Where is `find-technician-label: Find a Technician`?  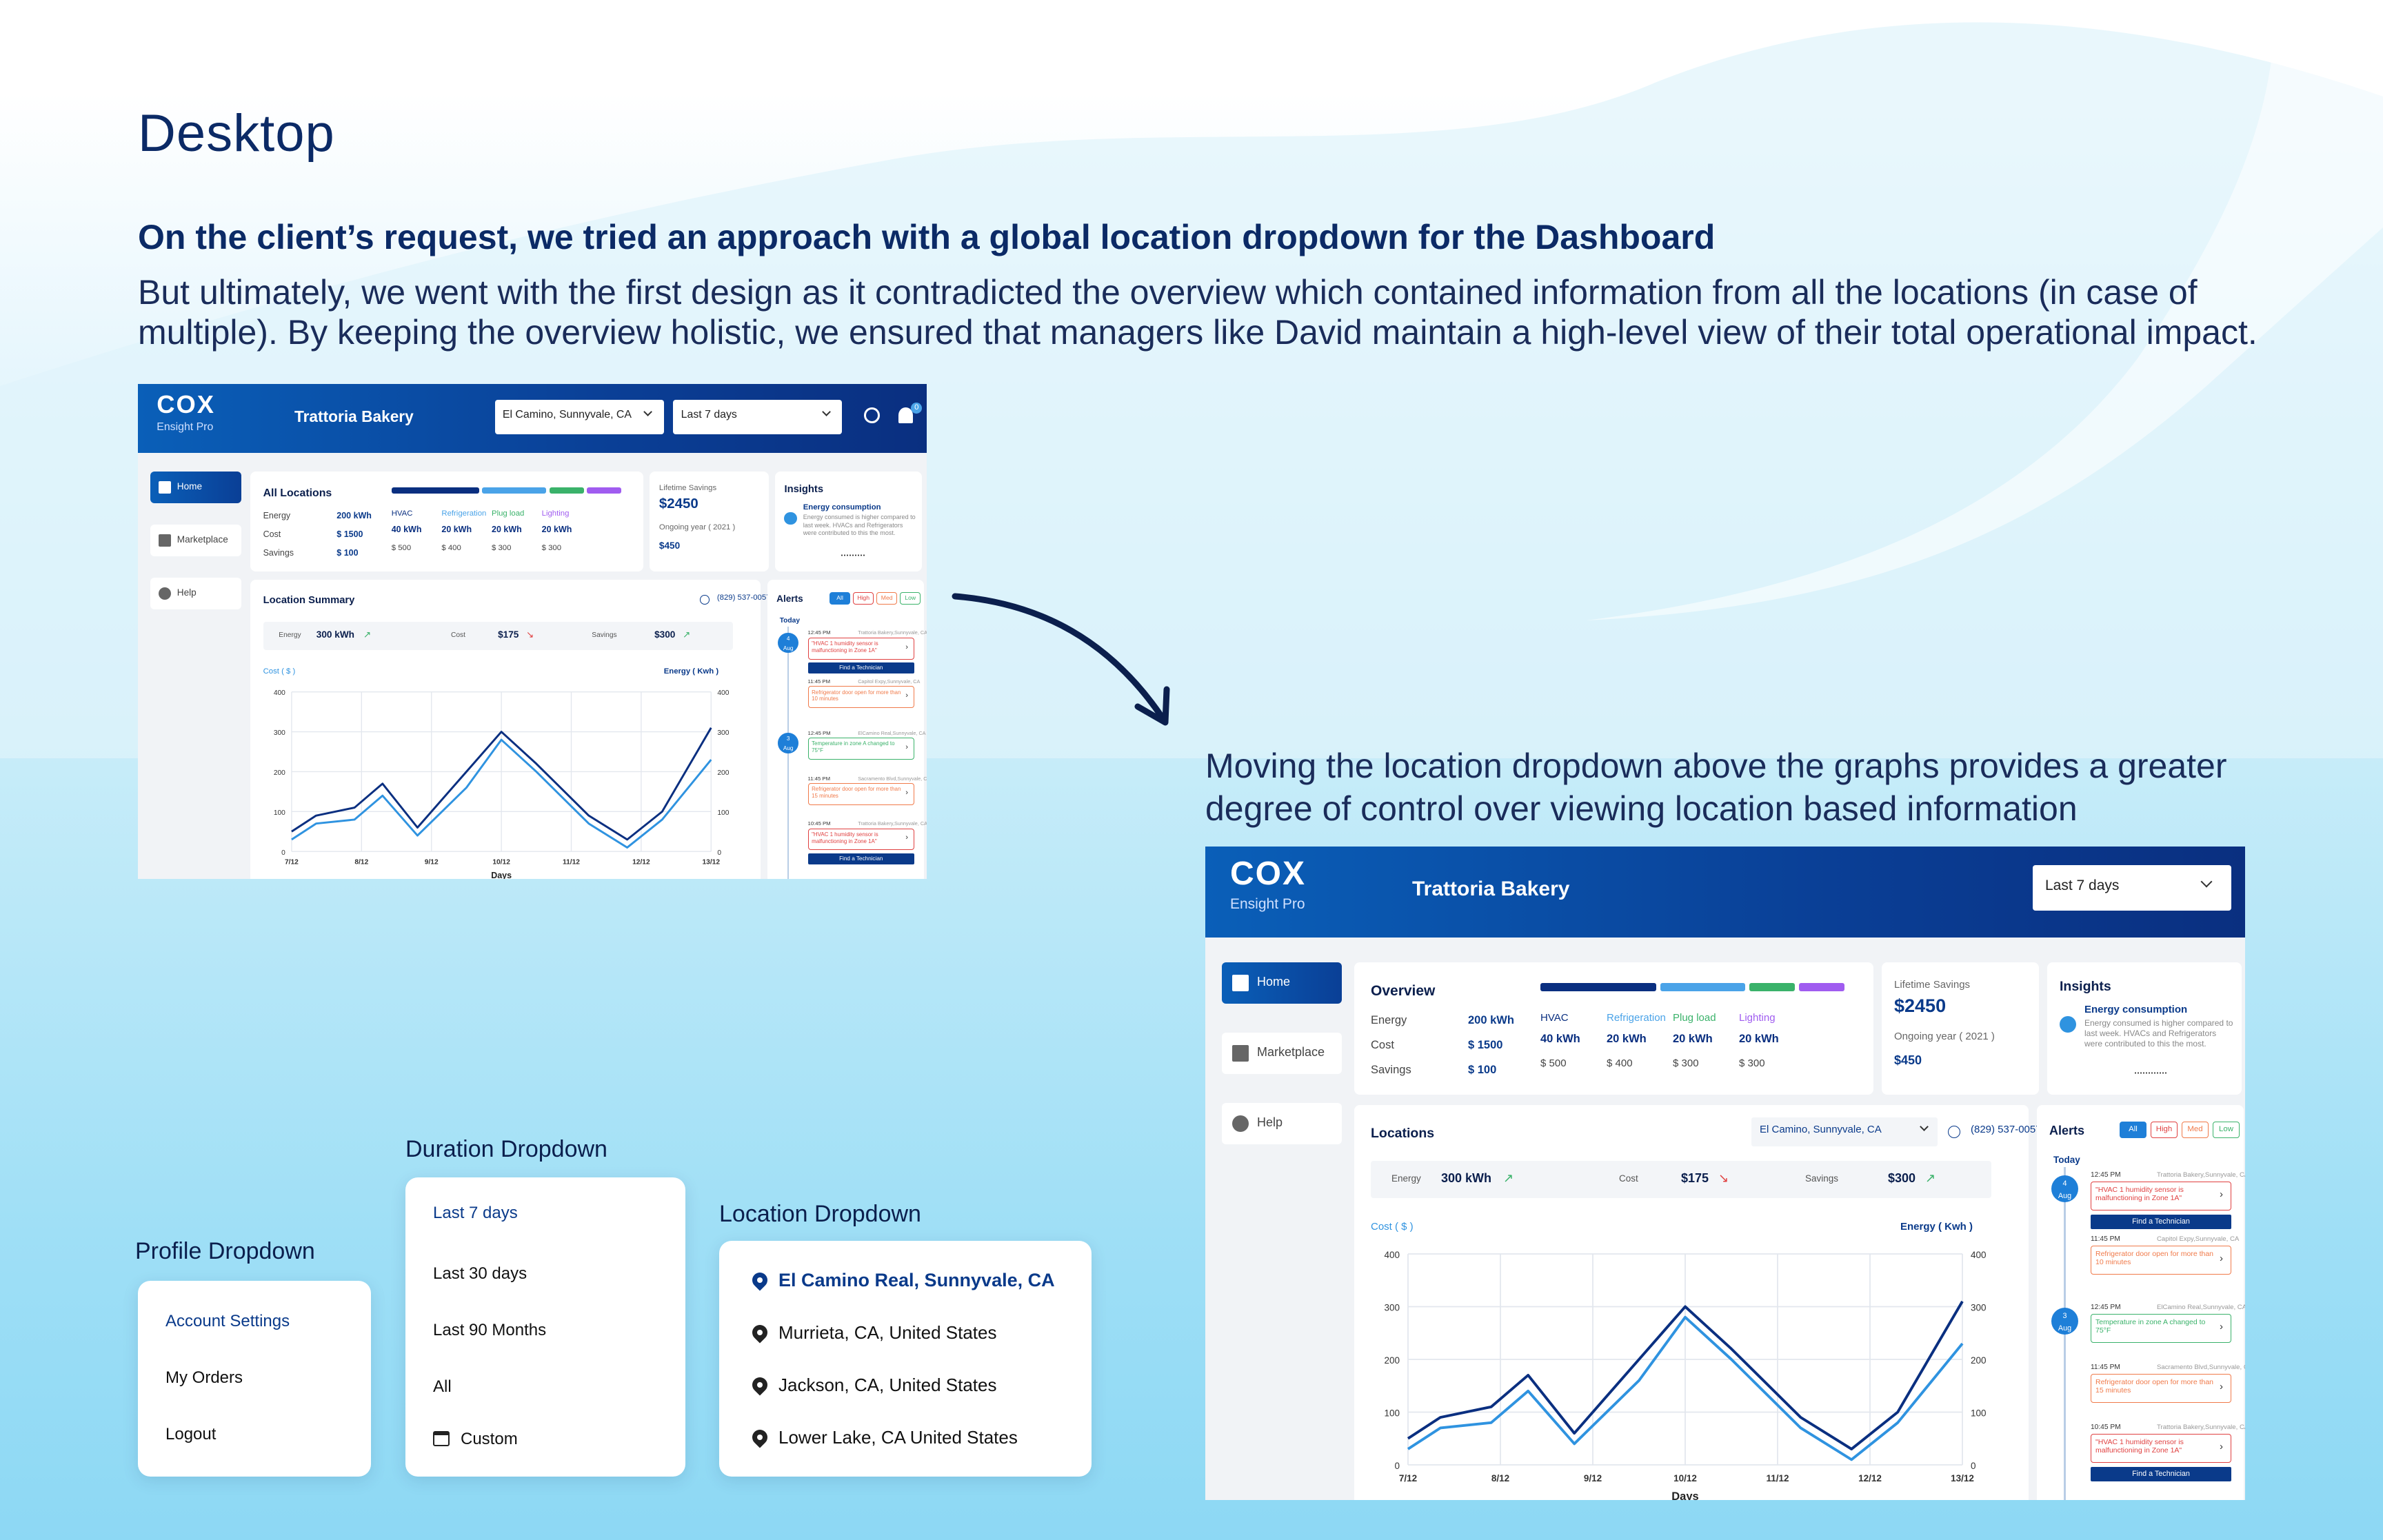
find-technician-label: Find a Technician is located at coordinates (2161, 1222).